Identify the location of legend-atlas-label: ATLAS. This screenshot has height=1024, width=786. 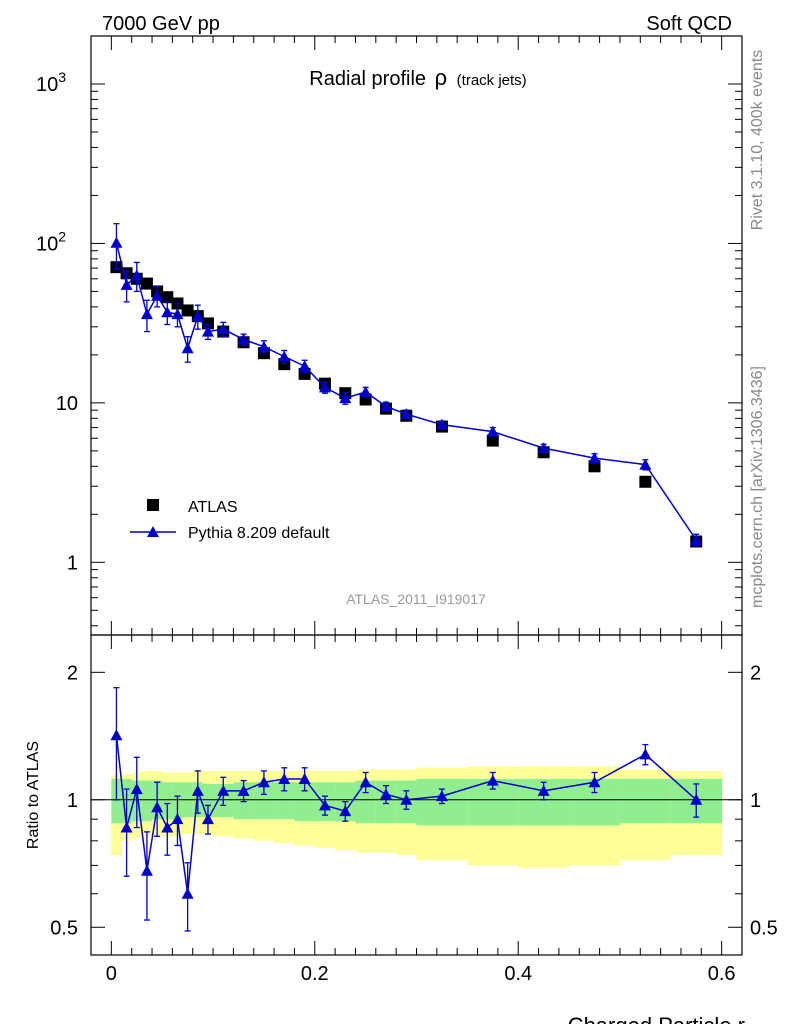
(213, 507).